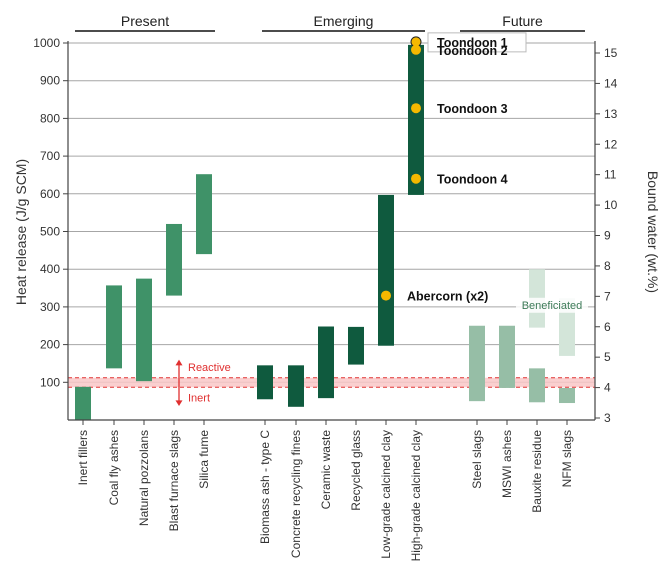 This screenshot has height=579, width=667. Describe the element at coordinates (50, 382) in the screenshot. I see `y-tick-label: 100` at that location.